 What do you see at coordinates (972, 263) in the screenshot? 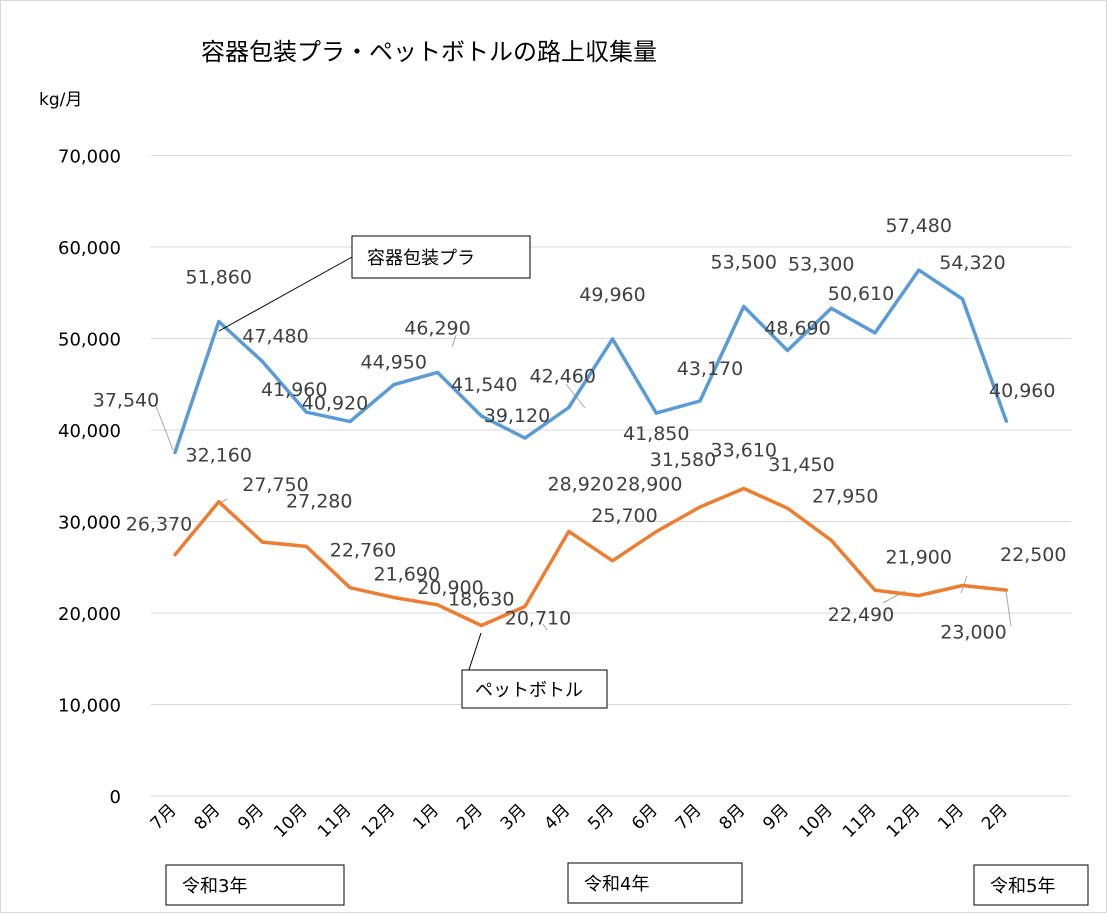
I see `data-label: 54,320` at bounding box center [972, 263].